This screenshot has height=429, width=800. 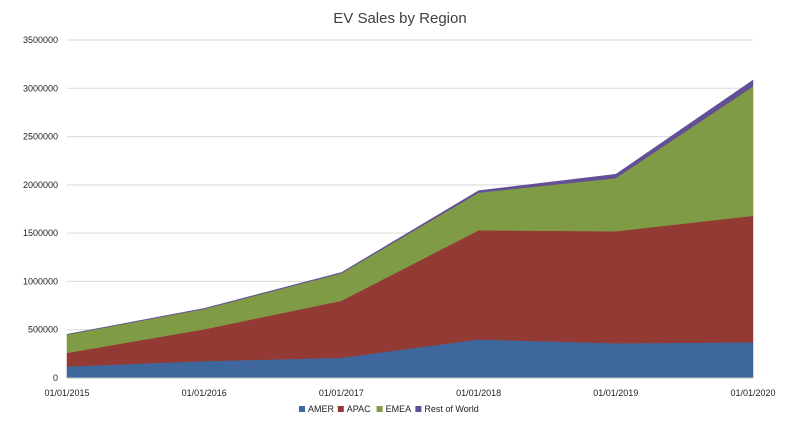 What do you see at coordinates (321, 409) in the screenshot?
I see `legend-label: AMER` at bounding box center [321, 409].